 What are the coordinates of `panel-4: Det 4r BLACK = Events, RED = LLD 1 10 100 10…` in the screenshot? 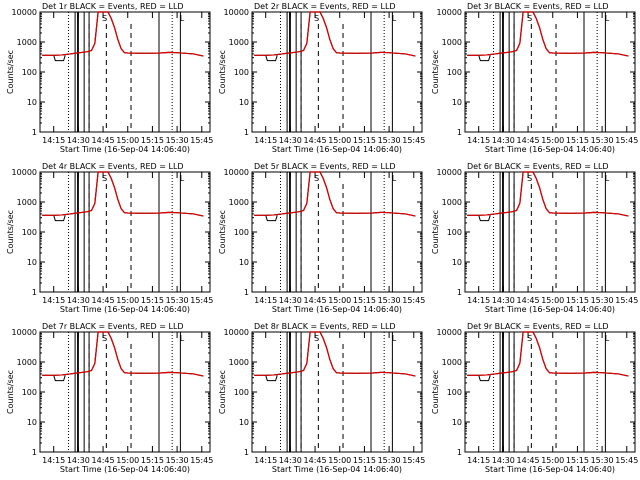 It's located at (109, 238).